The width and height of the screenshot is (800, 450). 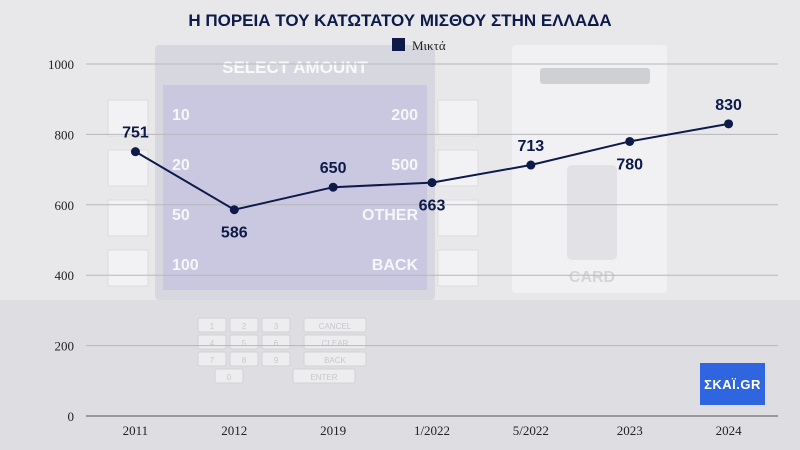 I want to click on x-tick-label: 2012, so click(x=234, y=430).